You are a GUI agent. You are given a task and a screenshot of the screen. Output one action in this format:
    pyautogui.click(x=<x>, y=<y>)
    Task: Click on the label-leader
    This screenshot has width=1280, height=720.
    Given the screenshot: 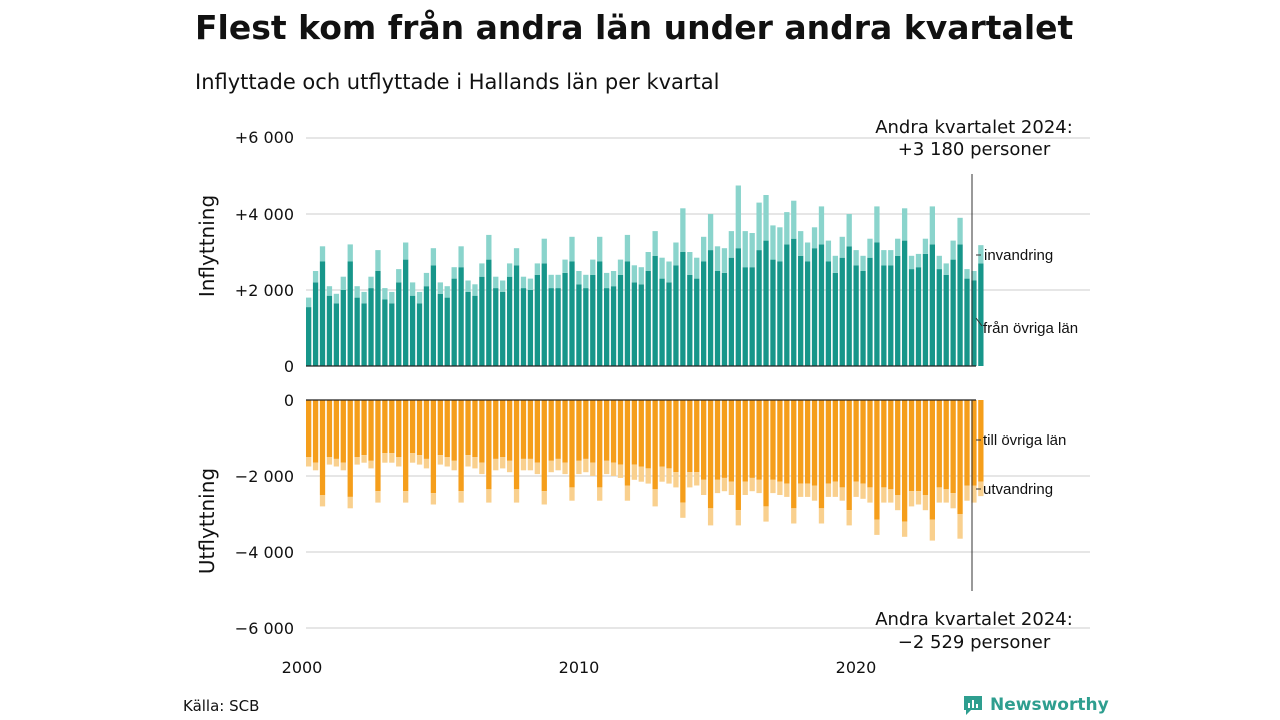 What is the action you would take?
    pyautogui.click(x=979, y=322)
    